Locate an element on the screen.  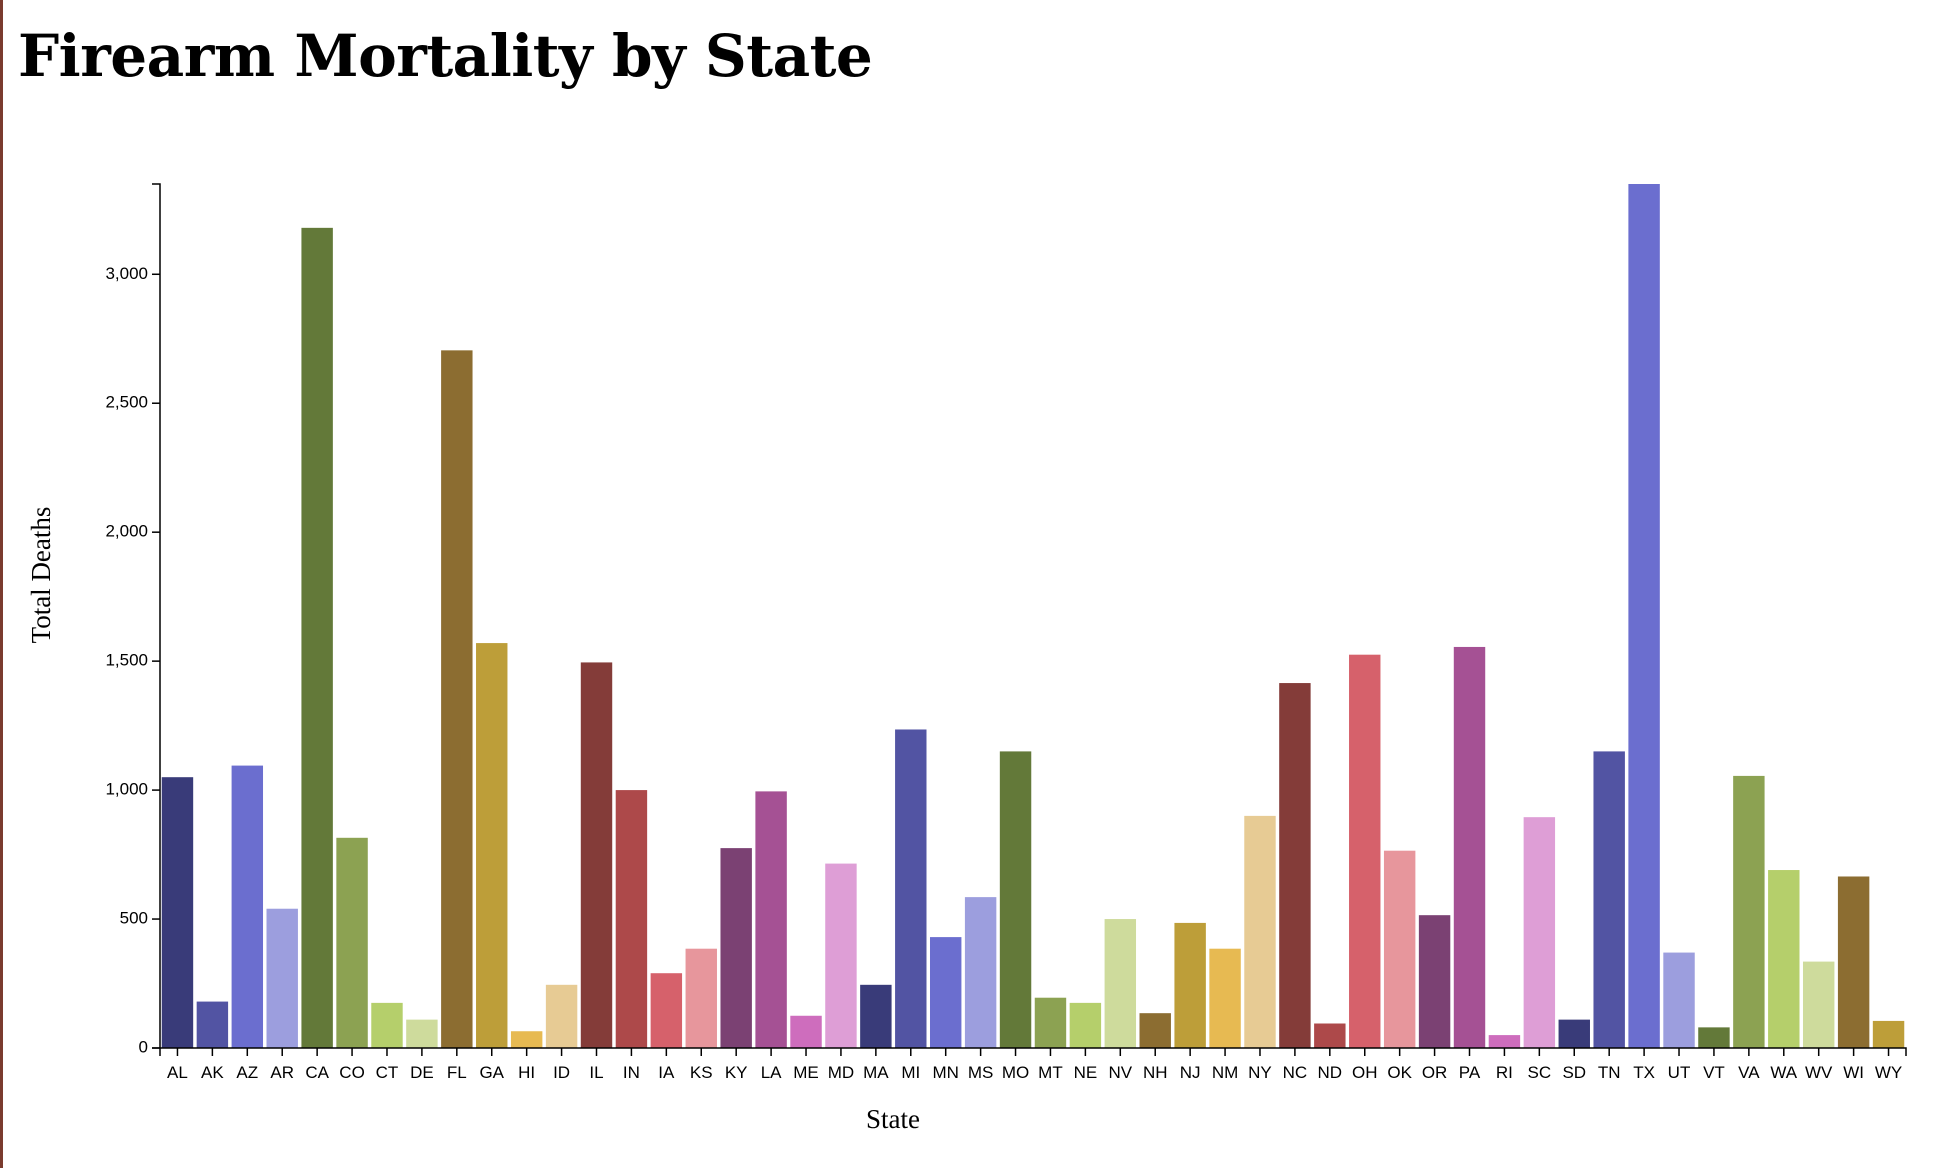
bar-fl is located at coordinates (457, 699).